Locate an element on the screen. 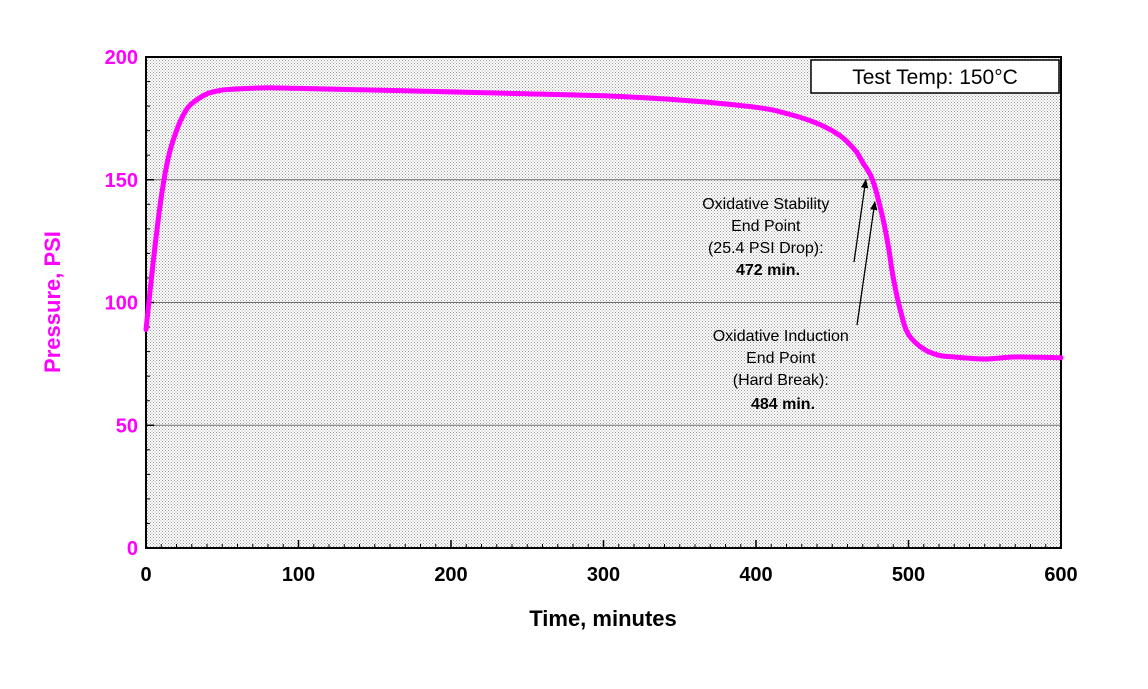 This screenshot has width=1148, height=689. annotation-induction-arrow is located at coordinates (867, 263).